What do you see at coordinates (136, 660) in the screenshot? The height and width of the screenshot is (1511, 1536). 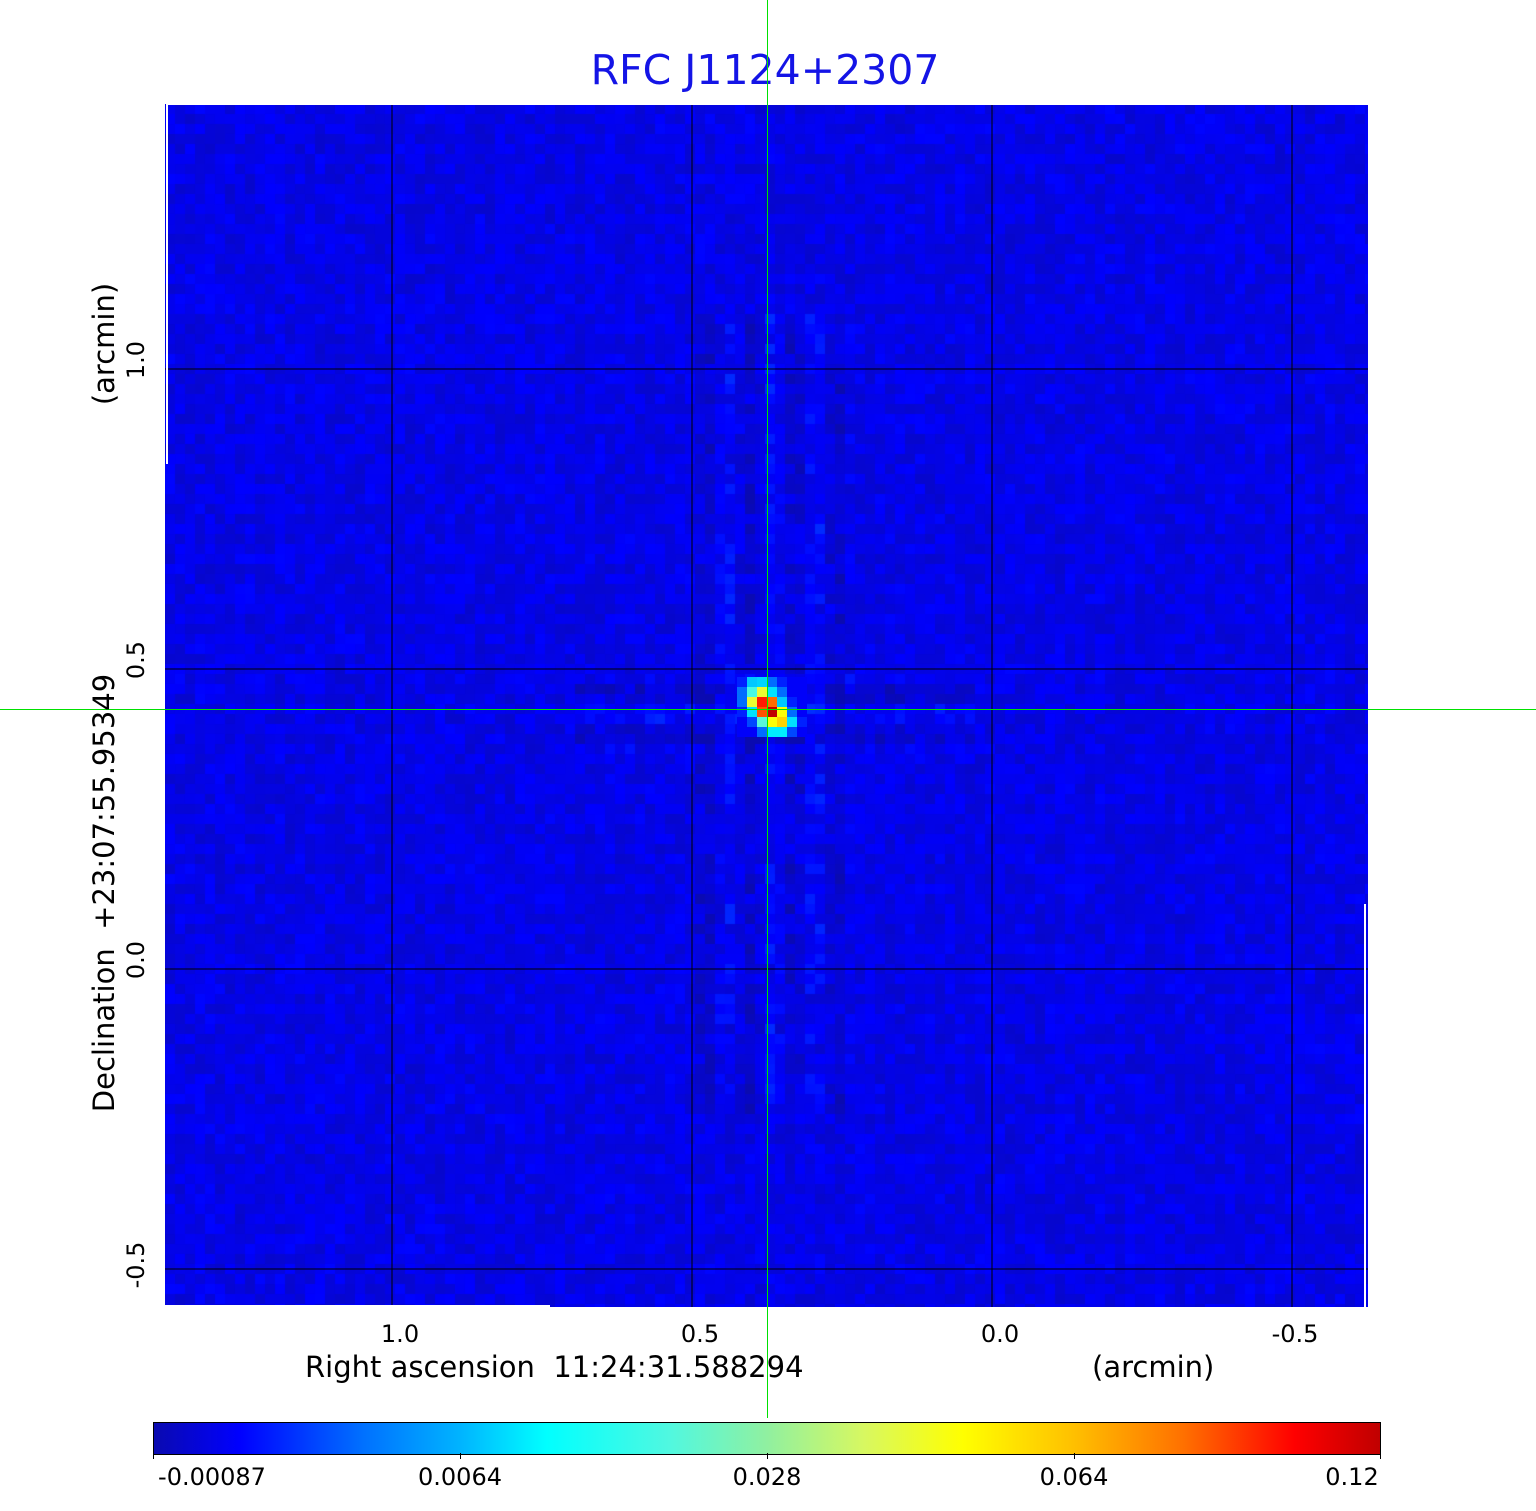 I see `y-tick-label: 0.5` at bounding box center [136, 660].